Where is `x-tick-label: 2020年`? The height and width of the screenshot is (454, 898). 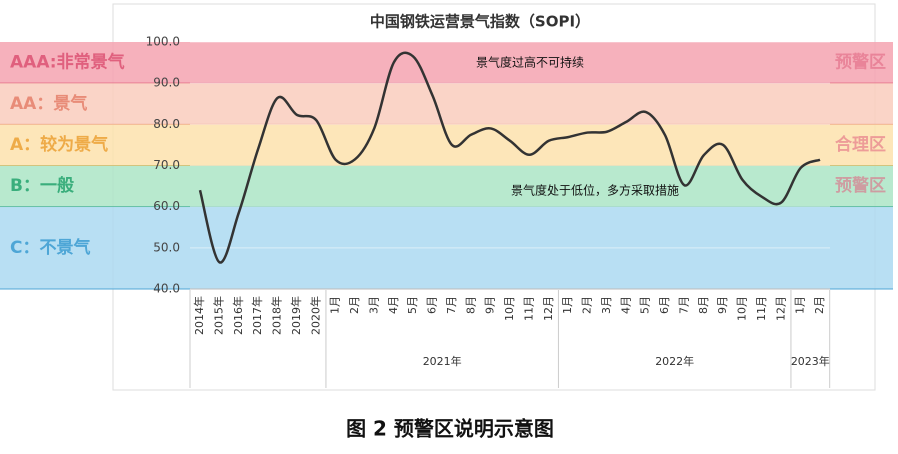
x-tick-label: 2020年 is located at coordinates (315, 315).